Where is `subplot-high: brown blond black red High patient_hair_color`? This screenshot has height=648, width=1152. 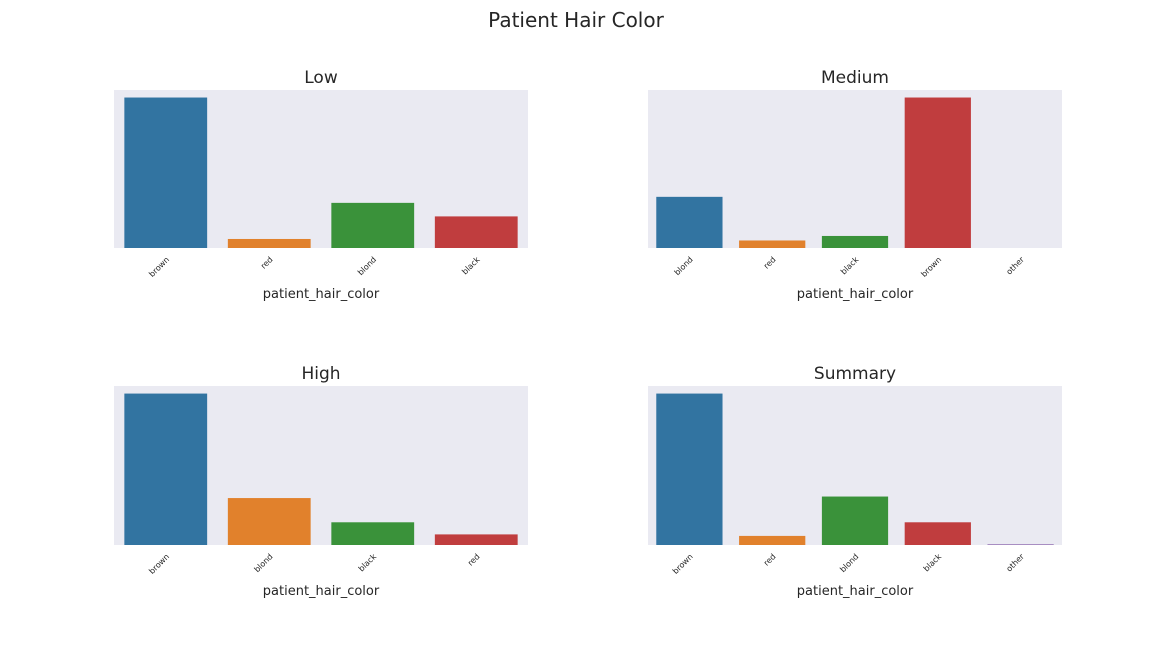
subplot-high: brown blond black red High patient_hair_color is located at coordinates (321, 481).